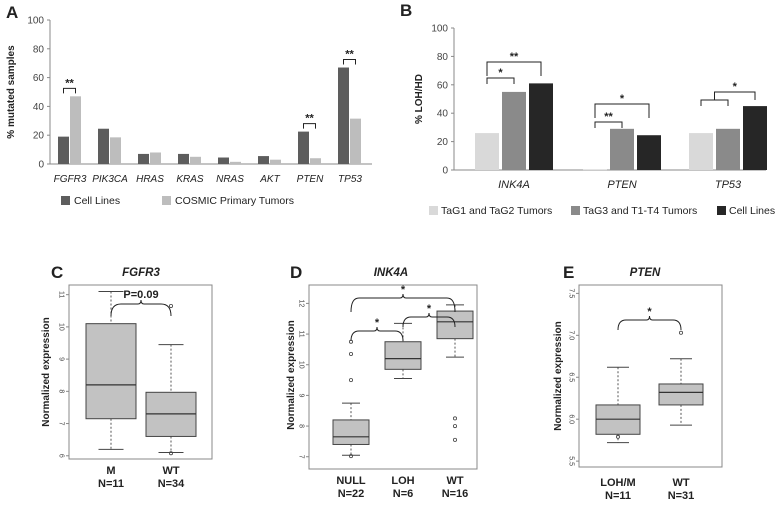 This screenshot has width=778, height=506. What do you see at coordinates (500, 80) in the screenshot?
I see `panel-b-sig-ink4a-1-bracket` at bounding box center [500, 80].